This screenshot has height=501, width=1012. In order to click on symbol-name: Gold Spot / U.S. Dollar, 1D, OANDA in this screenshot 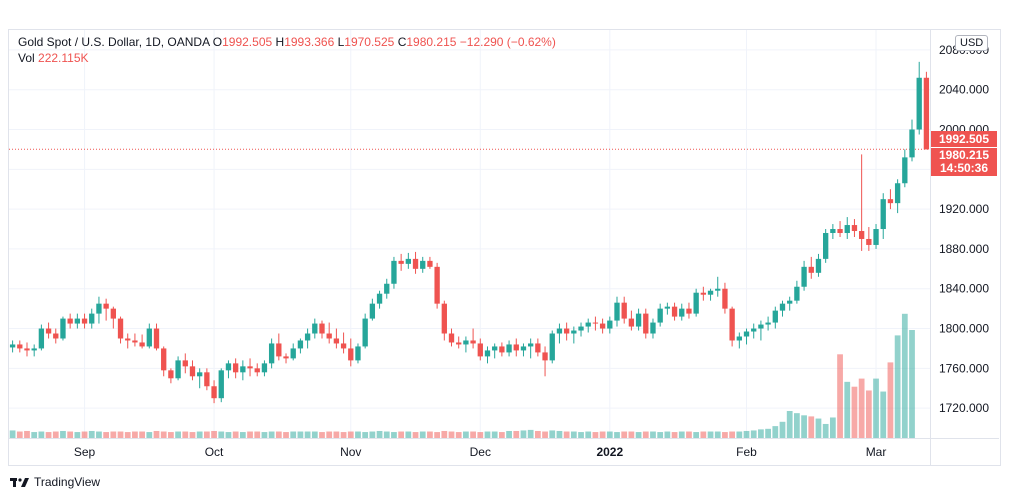, I will do `click(114, 42)`.